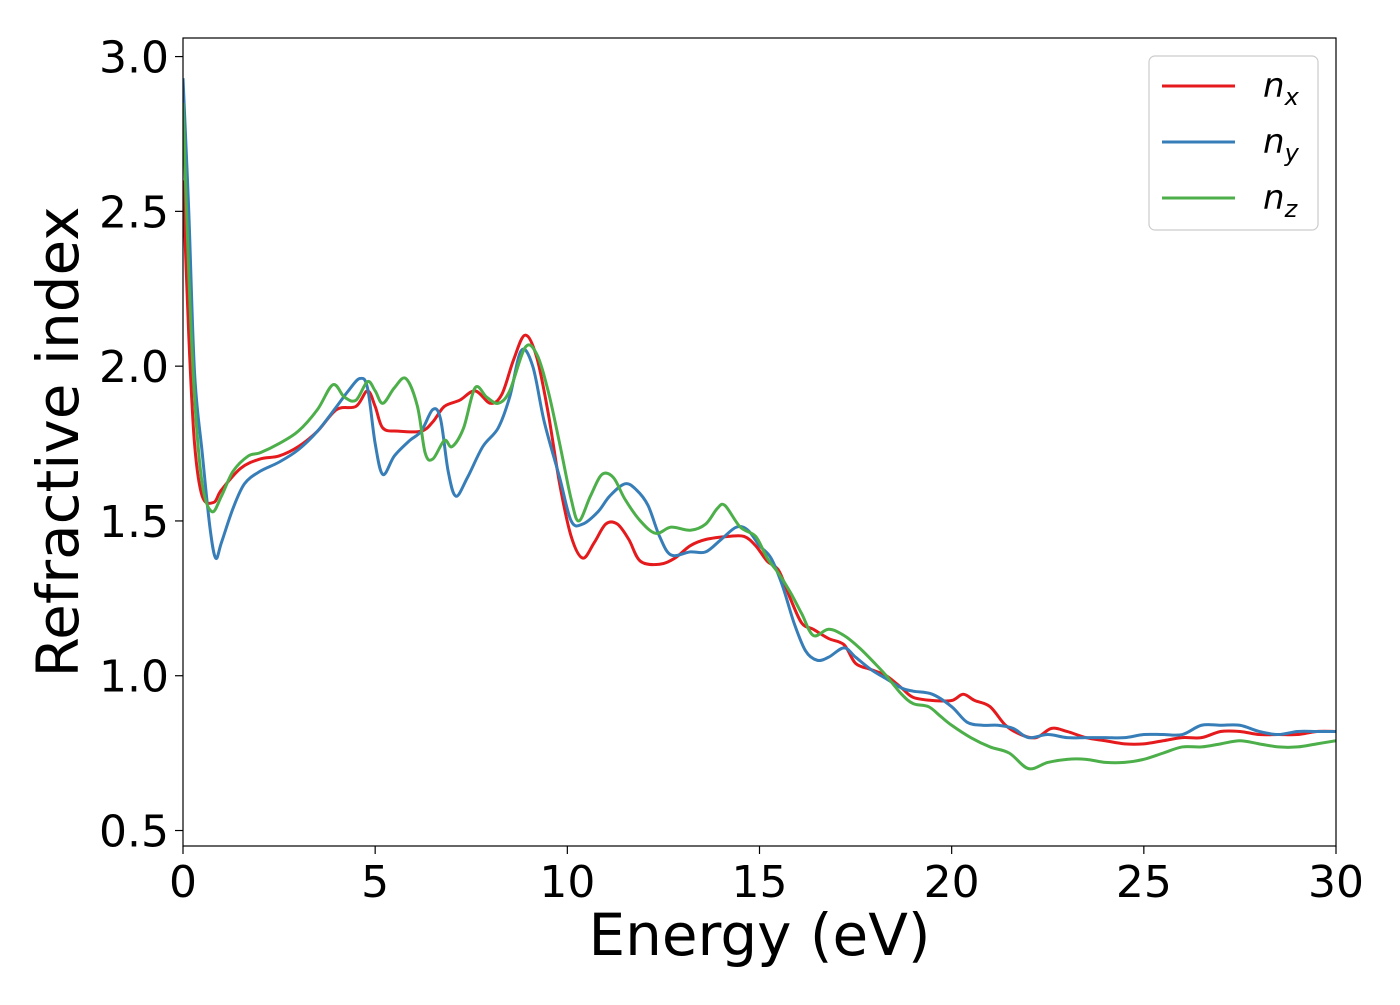 Image resolution: width=1400 pixels, height=1005 pixels. What do you see at coordinates (952, 882) in the screenshot?
I see `x-tick-label: 20` at bounding box center [952, 882].